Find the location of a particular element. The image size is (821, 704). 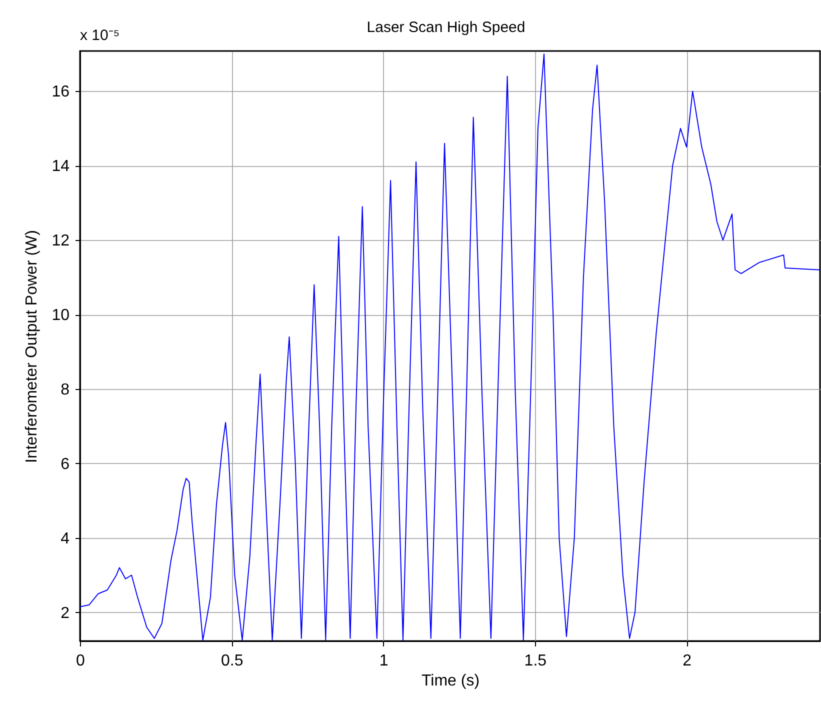

y-tick-label: 6 is located at coordinates (65, 464).